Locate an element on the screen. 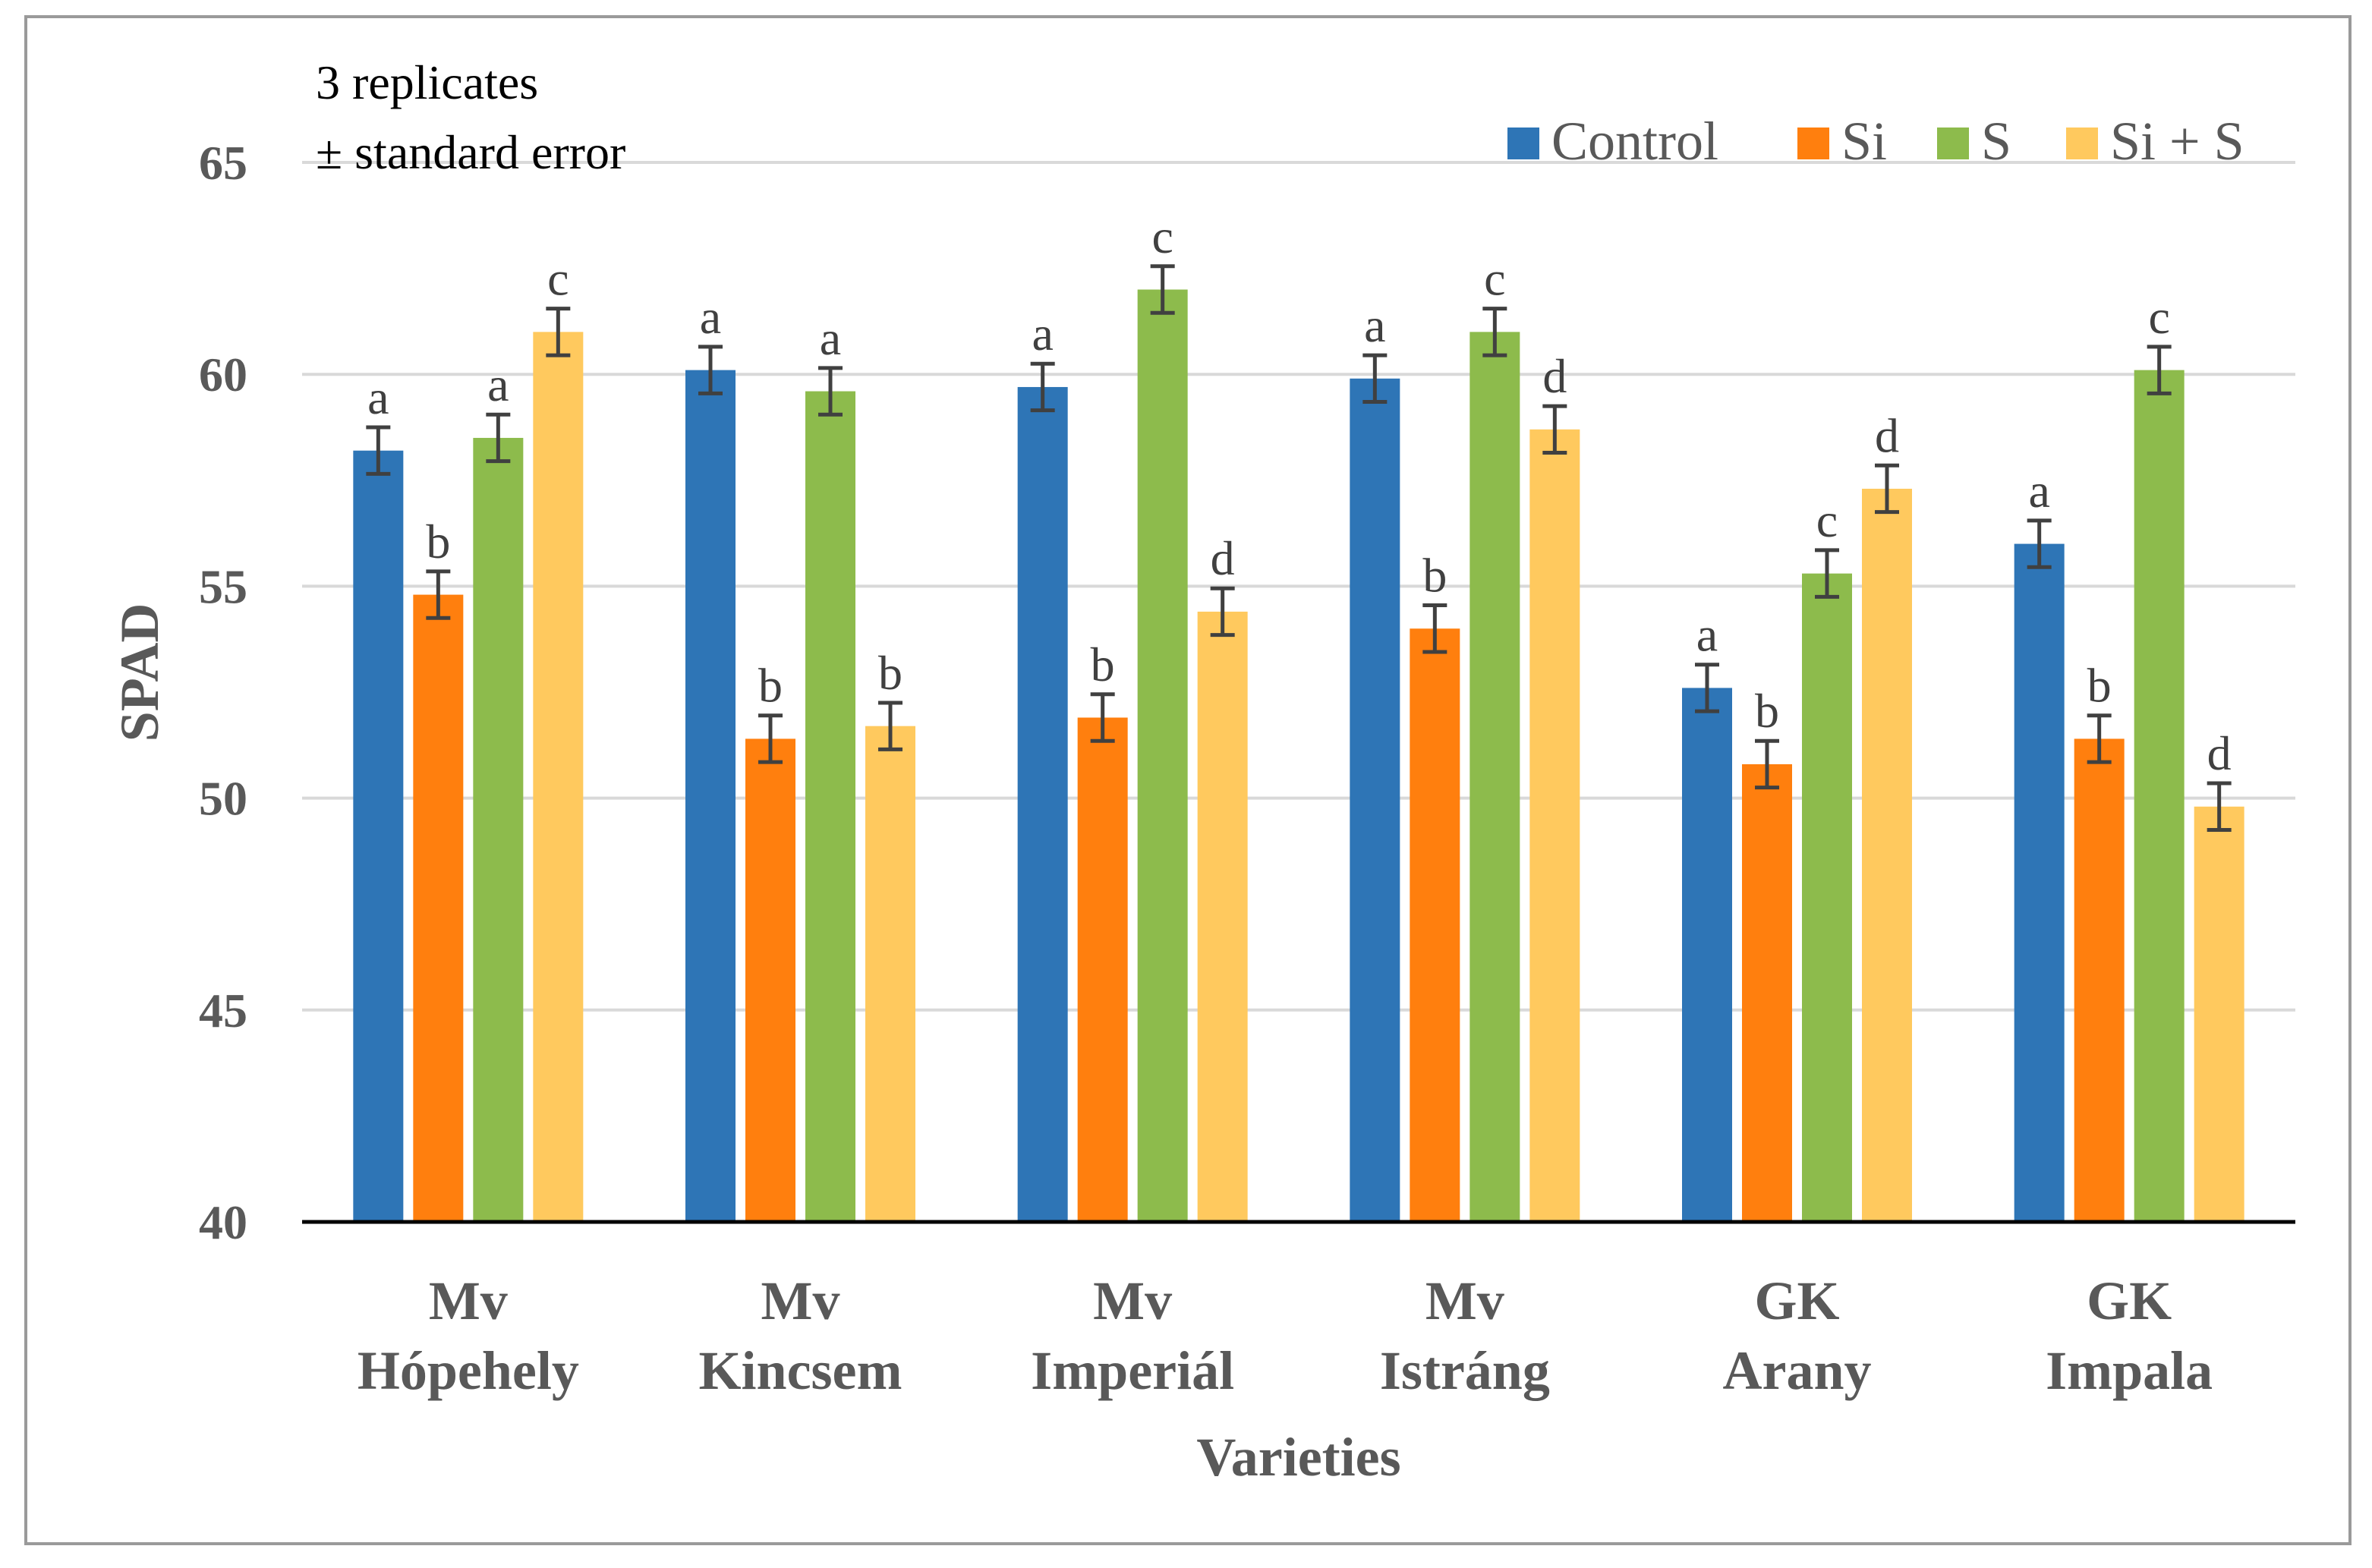 The width and height of the screenshot is (2372, 1568). legend-swatch-s is located at coordinates (1953, 143).